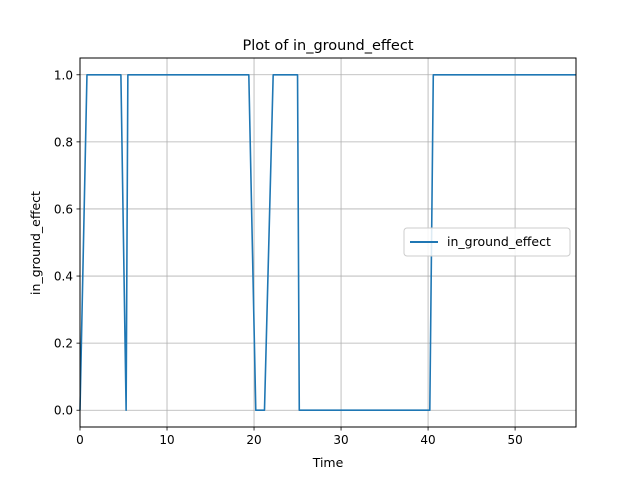  Describe the element at coordinates (340, 440) in the screenshot. I see `x-tick-label: 30` at that location.